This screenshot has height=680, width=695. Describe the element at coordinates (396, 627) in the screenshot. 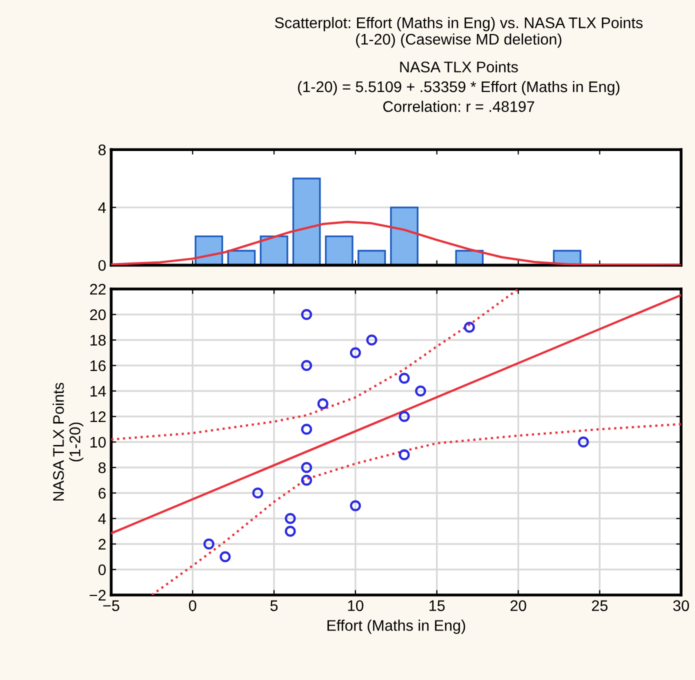

I see `x-axis-title: Effort (Maths in Eng)` at that location.